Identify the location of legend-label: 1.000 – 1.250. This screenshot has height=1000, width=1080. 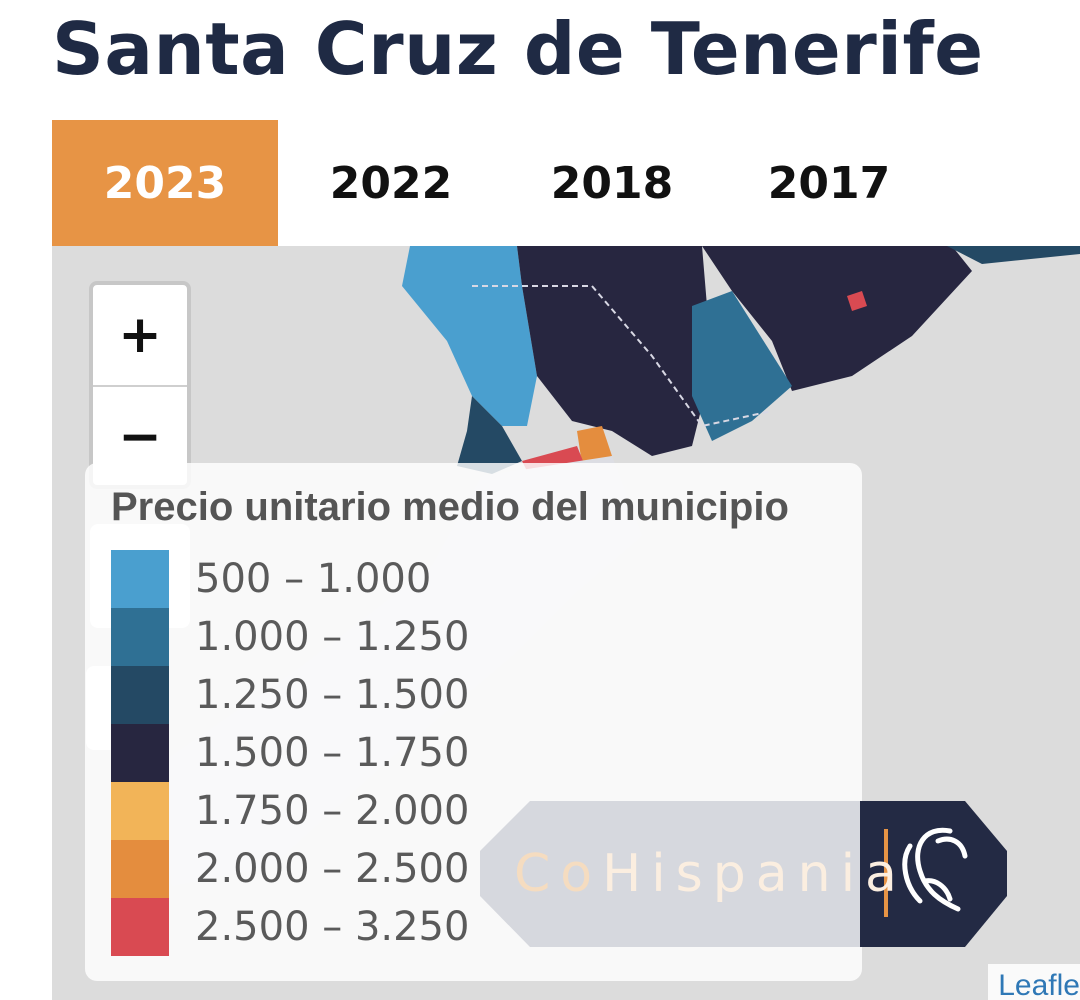
(332, 637).